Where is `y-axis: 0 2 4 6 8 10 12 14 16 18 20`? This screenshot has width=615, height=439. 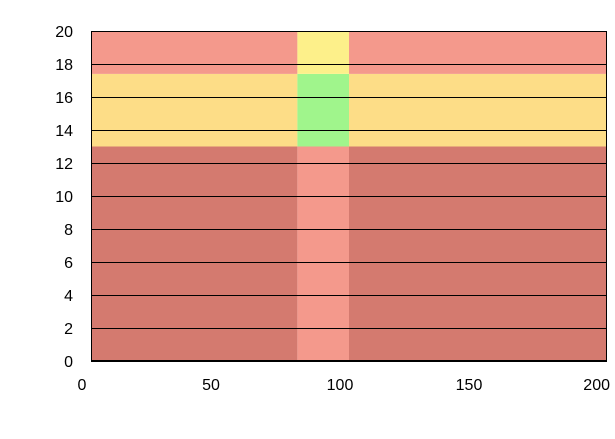 y-axis: 0 2 4 6 8 10 12 14 16 18 20 is located at coordinates (64, 197).